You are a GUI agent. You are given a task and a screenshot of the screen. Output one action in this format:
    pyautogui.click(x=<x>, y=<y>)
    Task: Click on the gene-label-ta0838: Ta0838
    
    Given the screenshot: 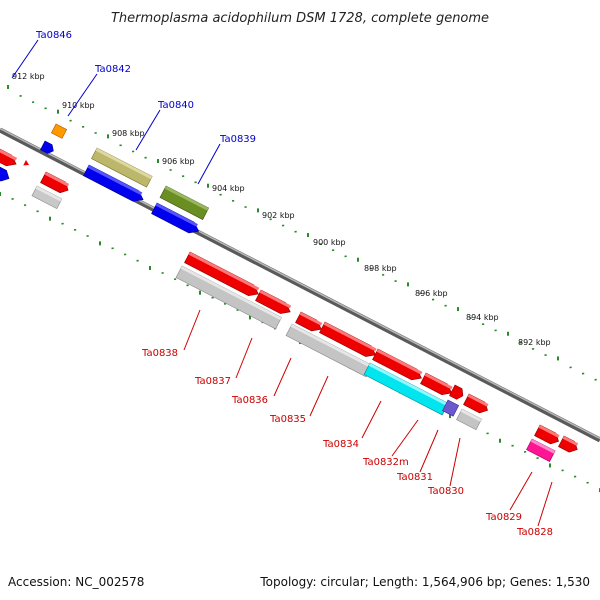 What is the action you would take?
    pyautogui.click(x=159, y=353)
    